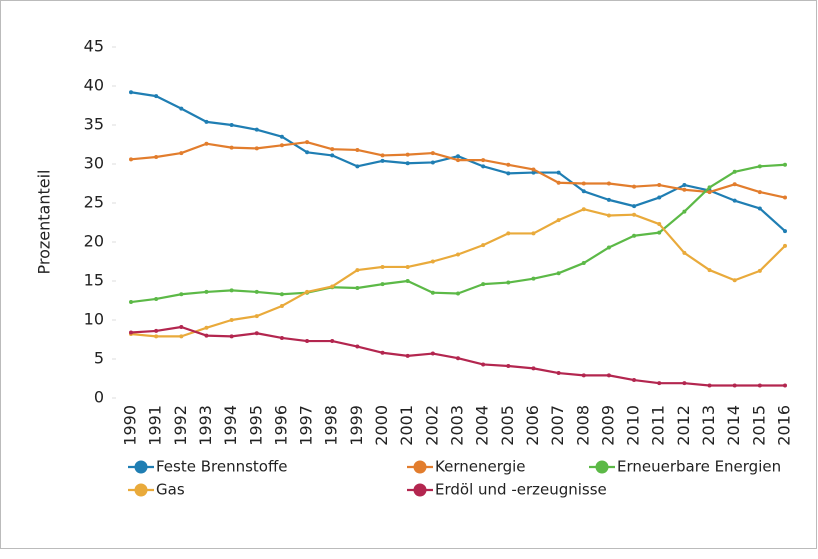 This screenshot has width=818, height=559. Describe the element at coordinates (699, 467) in the screenshot. I see `legend-label: Erneuerbare Energien` at that location.